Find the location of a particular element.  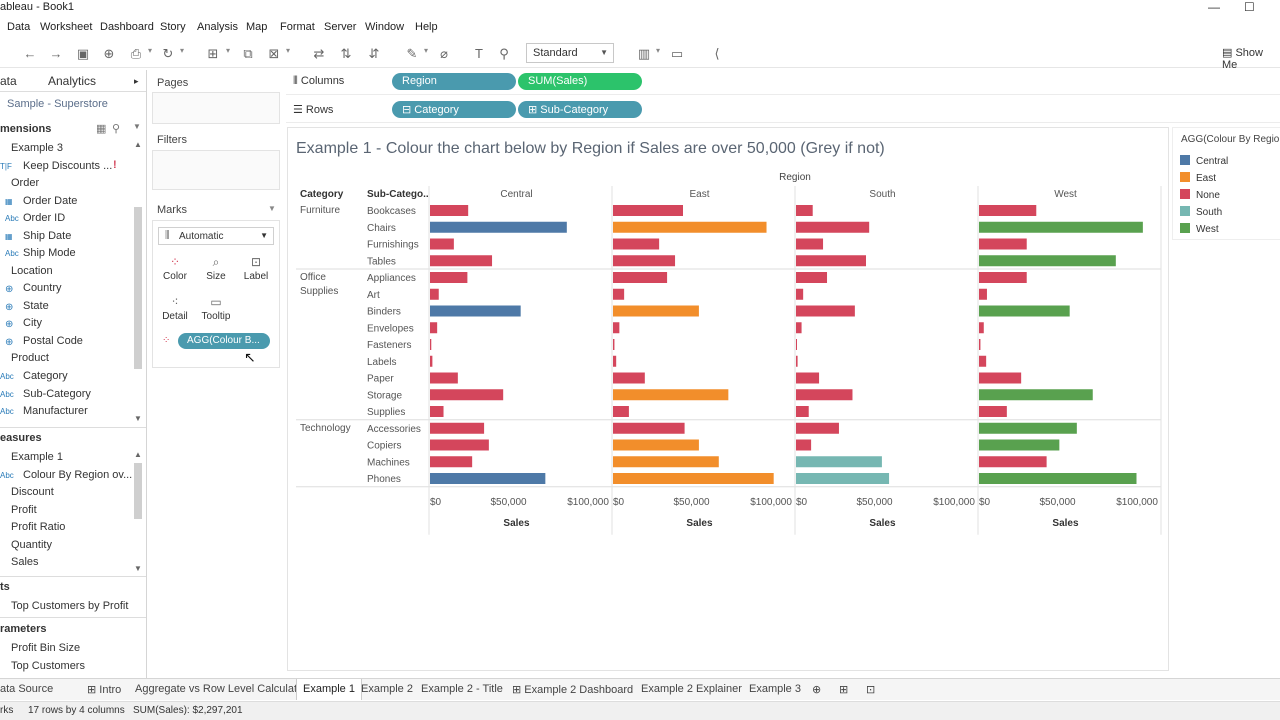

show-mark-labels-icon: T is located at coordinates (479, 53).